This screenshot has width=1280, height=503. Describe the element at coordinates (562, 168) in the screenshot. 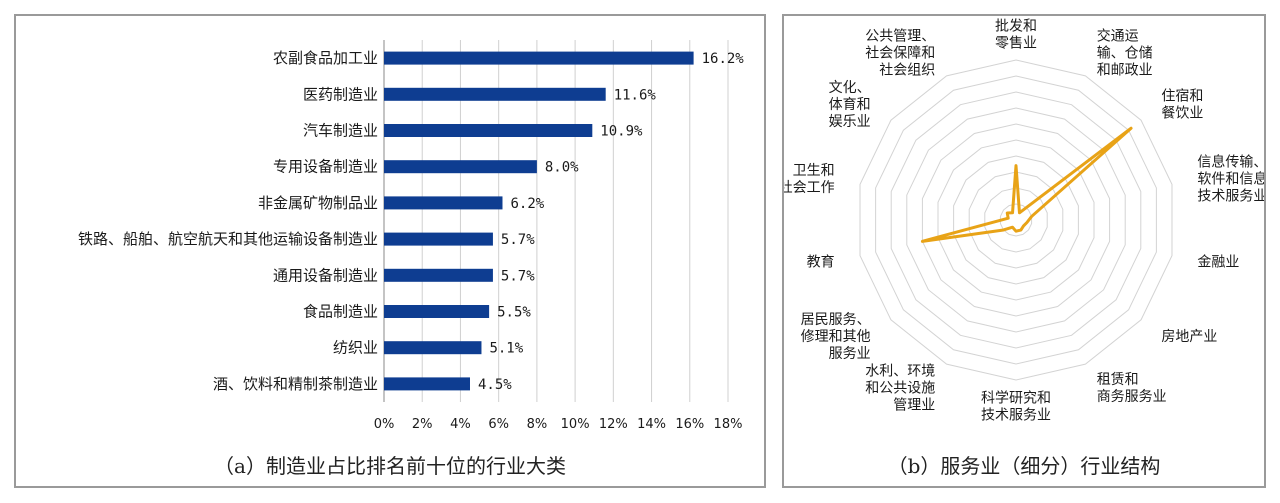

I see `value-label: 8.0%` at that location.